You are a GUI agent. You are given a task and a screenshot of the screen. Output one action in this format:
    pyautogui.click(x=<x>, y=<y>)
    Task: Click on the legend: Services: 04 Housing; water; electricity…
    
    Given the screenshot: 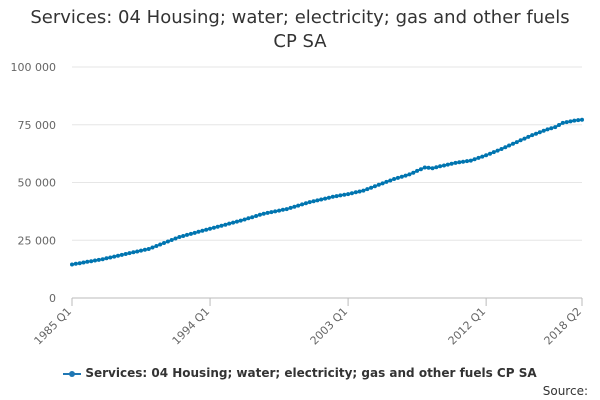 What is the action you would take?
    pyautogui.click(x=300, y=373)
    